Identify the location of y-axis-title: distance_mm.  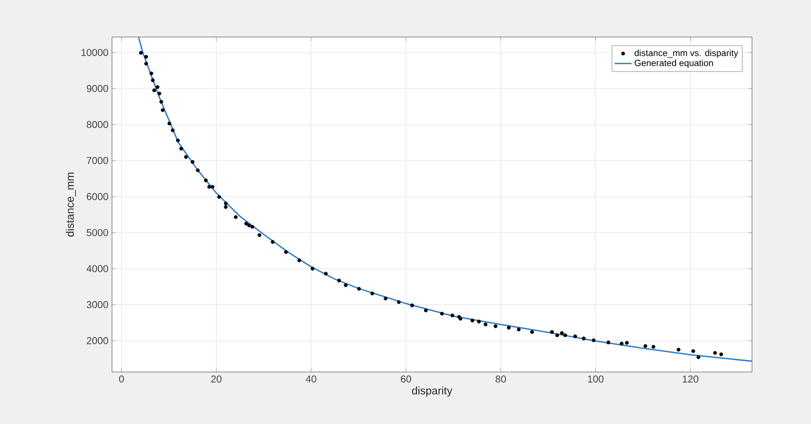
(71, 204).